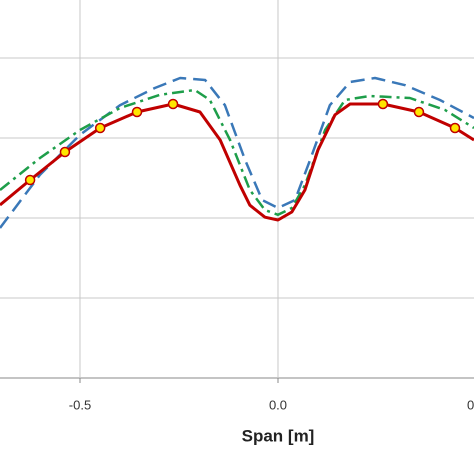 Image resolution: width=474 pixels, height=474 pixels. Describe the element at coordinates (80, 404) in the screenshot. I see `x-tick-label: -0.5` at that location.